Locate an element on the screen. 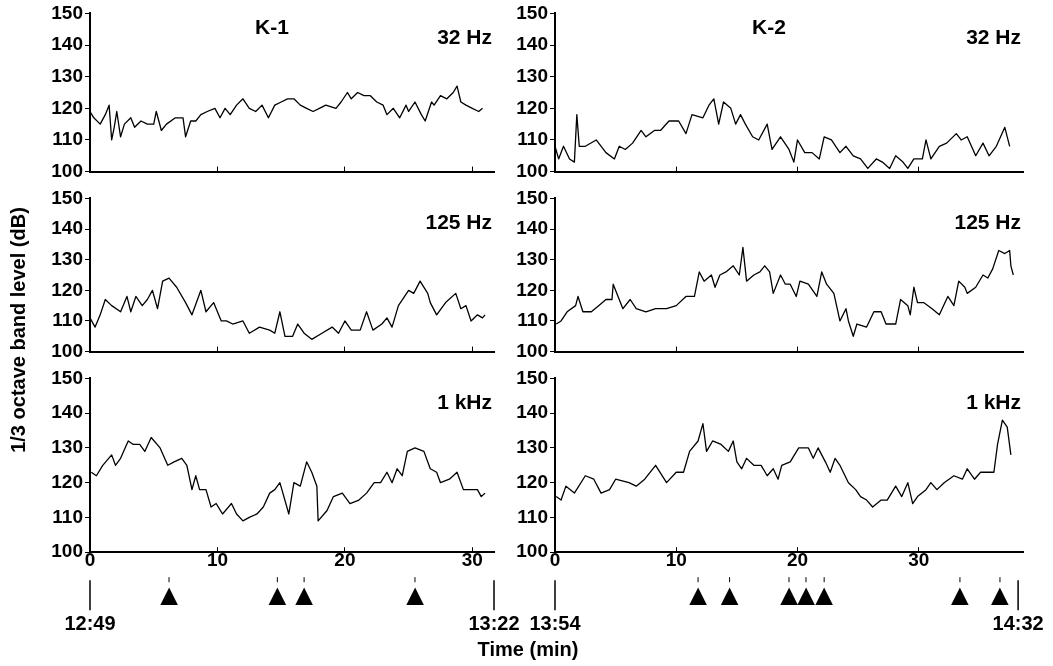 This screenshot has width=1053, height=666. x2-tick-label: 14:32 is located at coordinates (1018, 622).